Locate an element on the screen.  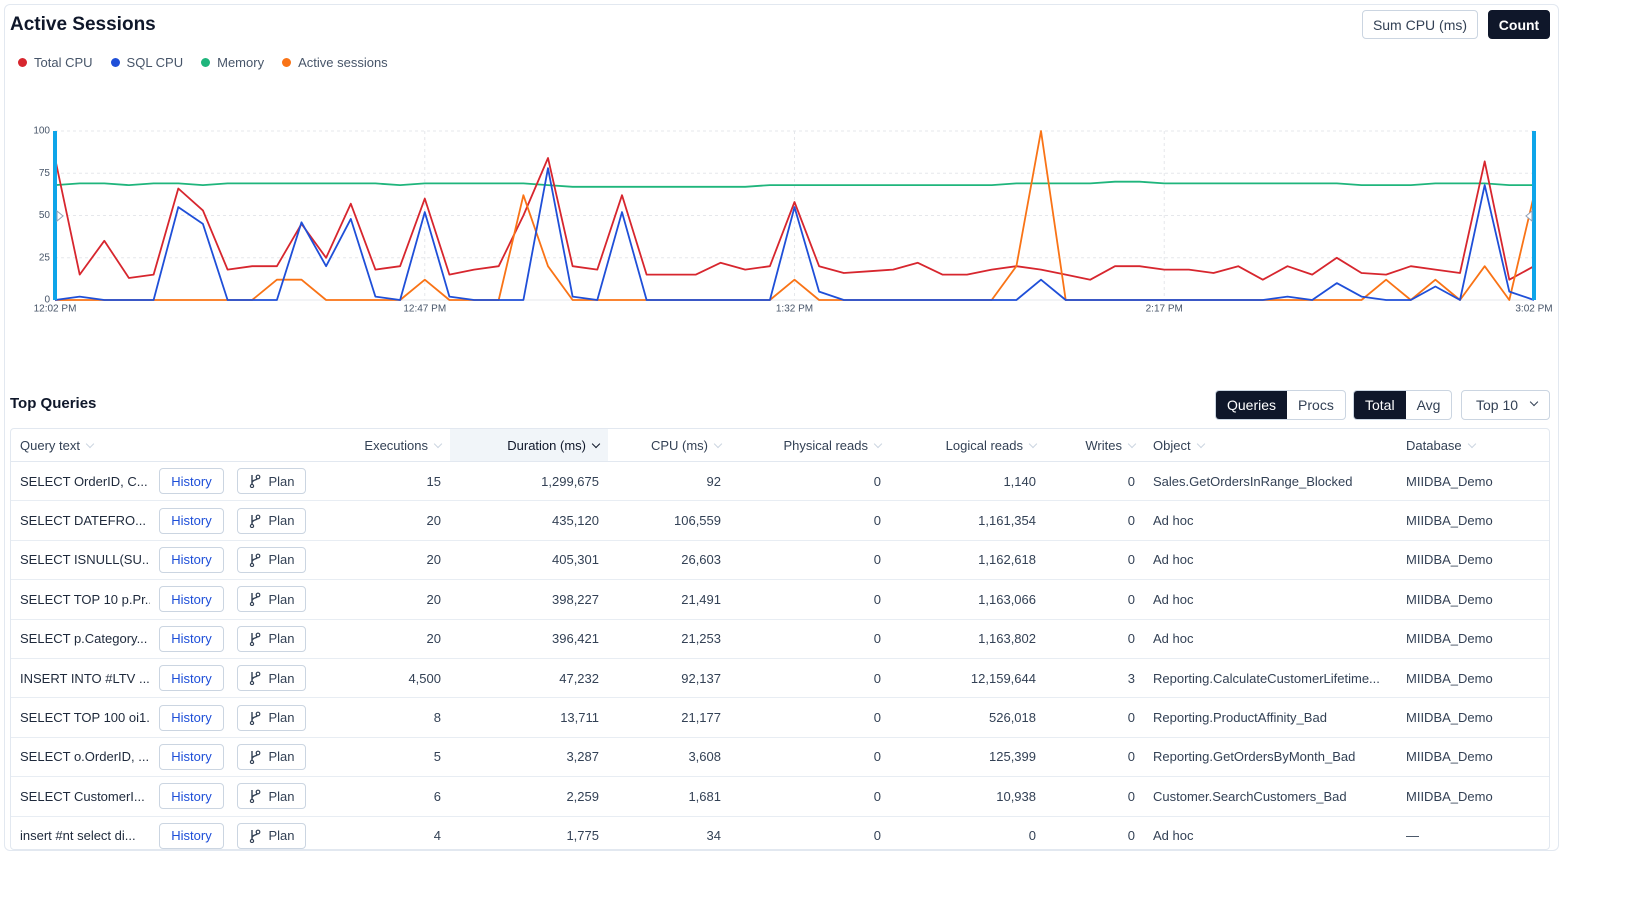
column-header: Writes is located at coordinates (1094, 445).